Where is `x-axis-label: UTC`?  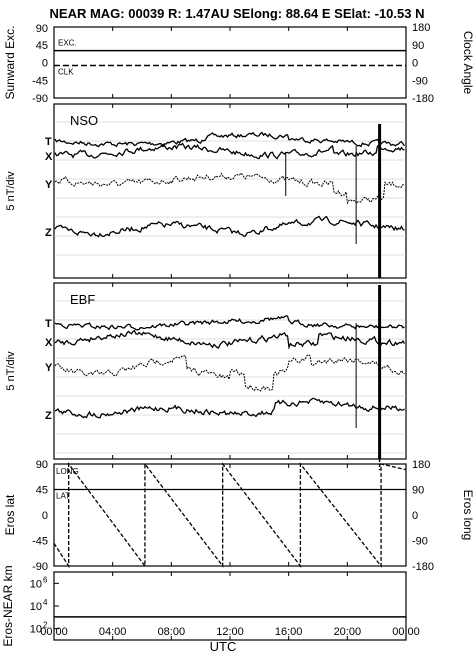 x-axis-label: UTC is located at coordinates (223, 646).